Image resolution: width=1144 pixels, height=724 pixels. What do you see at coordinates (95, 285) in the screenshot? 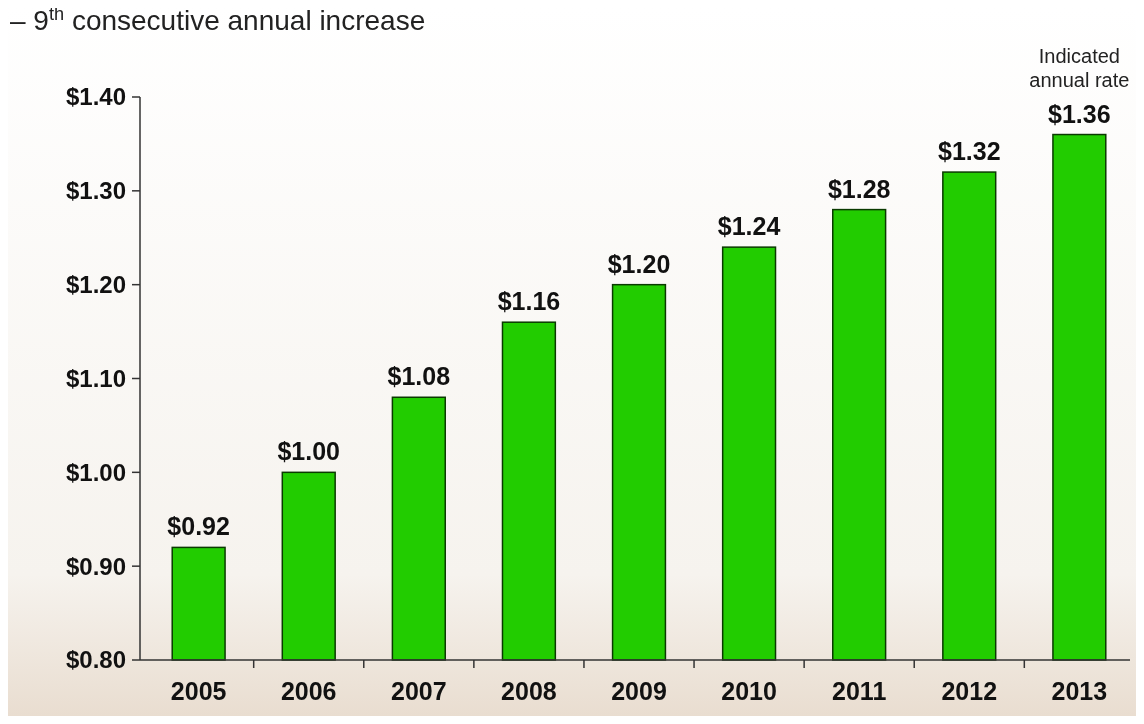
I see `y-tick-label: $1.20` at bounding box center [95, 285].